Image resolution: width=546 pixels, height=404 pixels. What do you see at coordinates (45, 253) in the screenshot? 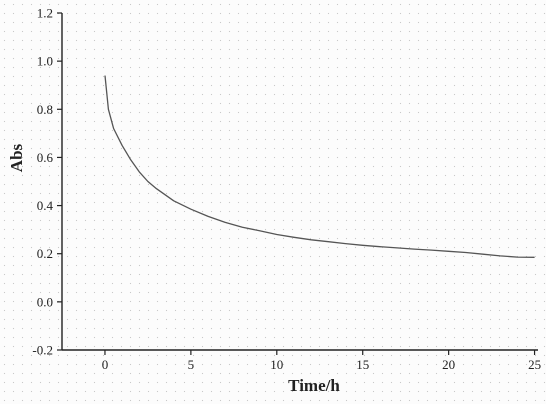
I see `y-tick-label: 0.2` at bounding box center [45, 253].